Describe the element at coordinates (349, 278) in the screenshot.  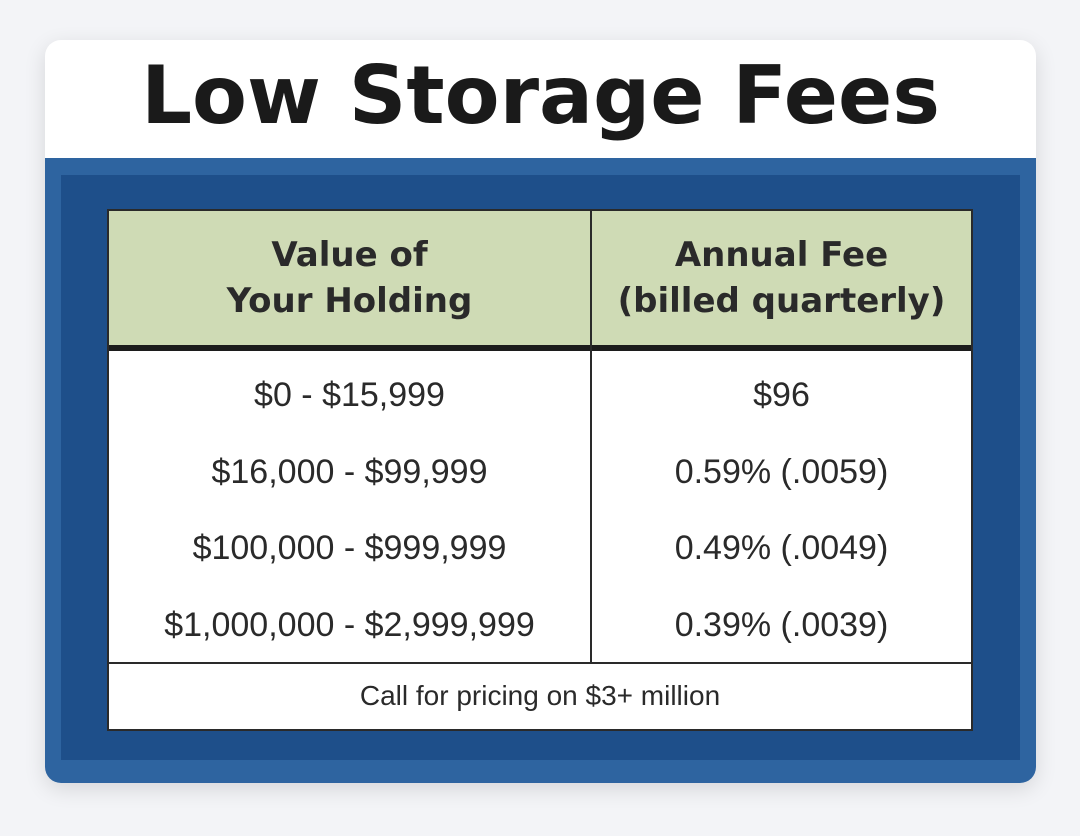
I see `header-value-of-holding: Value of Your Holding` at that location.